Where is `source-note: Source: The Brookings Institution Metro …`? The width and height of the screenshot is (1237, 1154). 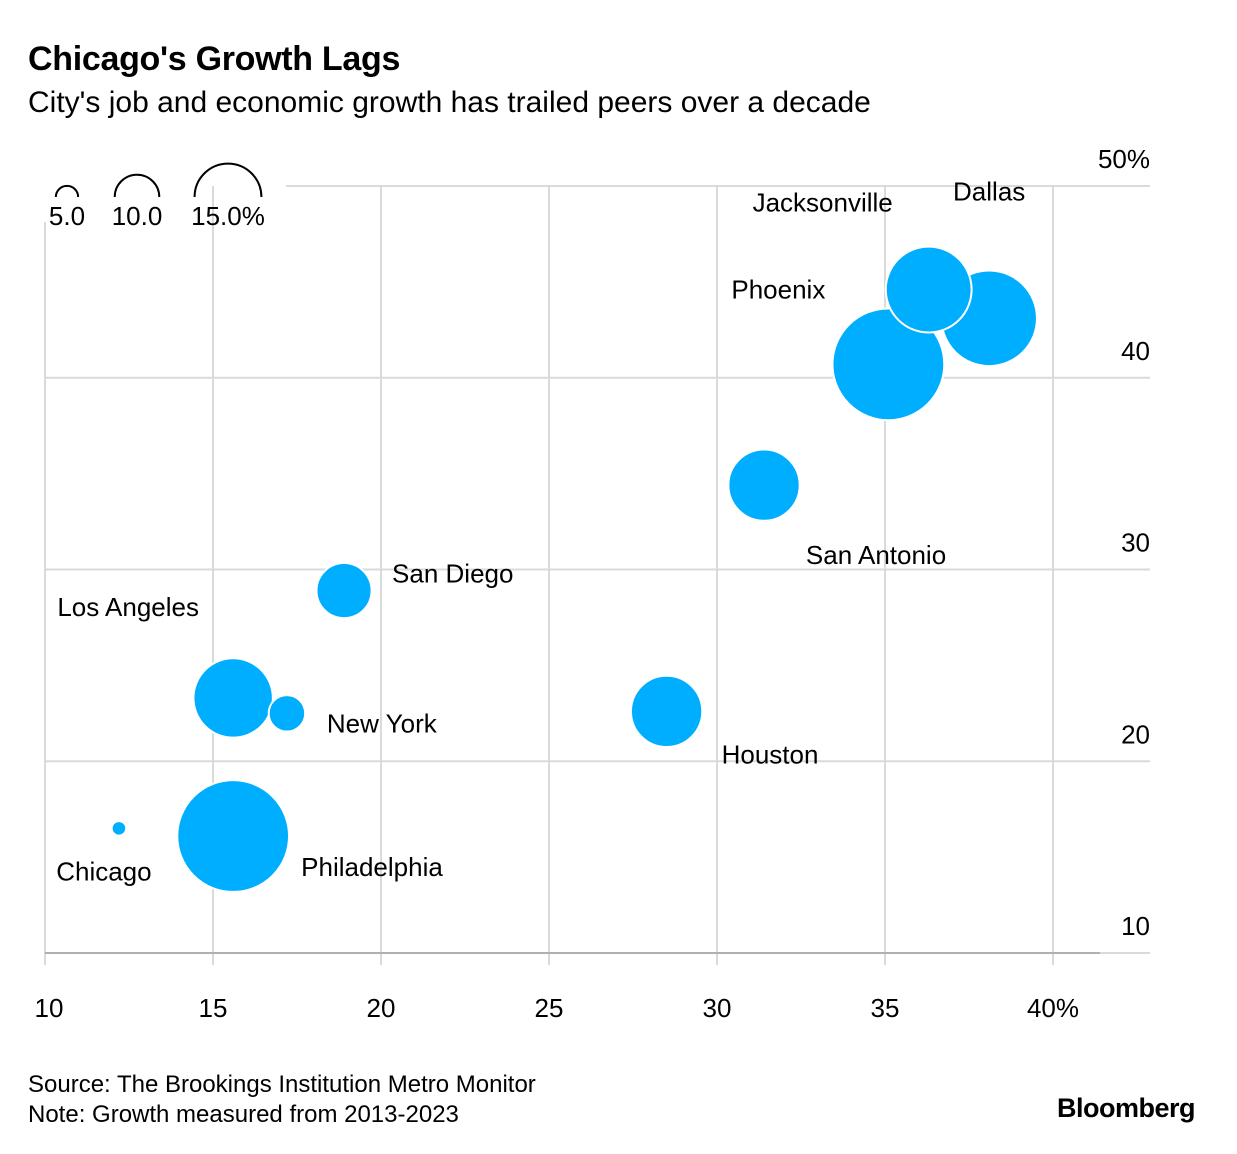
source-note: Source: The Brookings Institution Metro … is located at coordinates (282, 1084).